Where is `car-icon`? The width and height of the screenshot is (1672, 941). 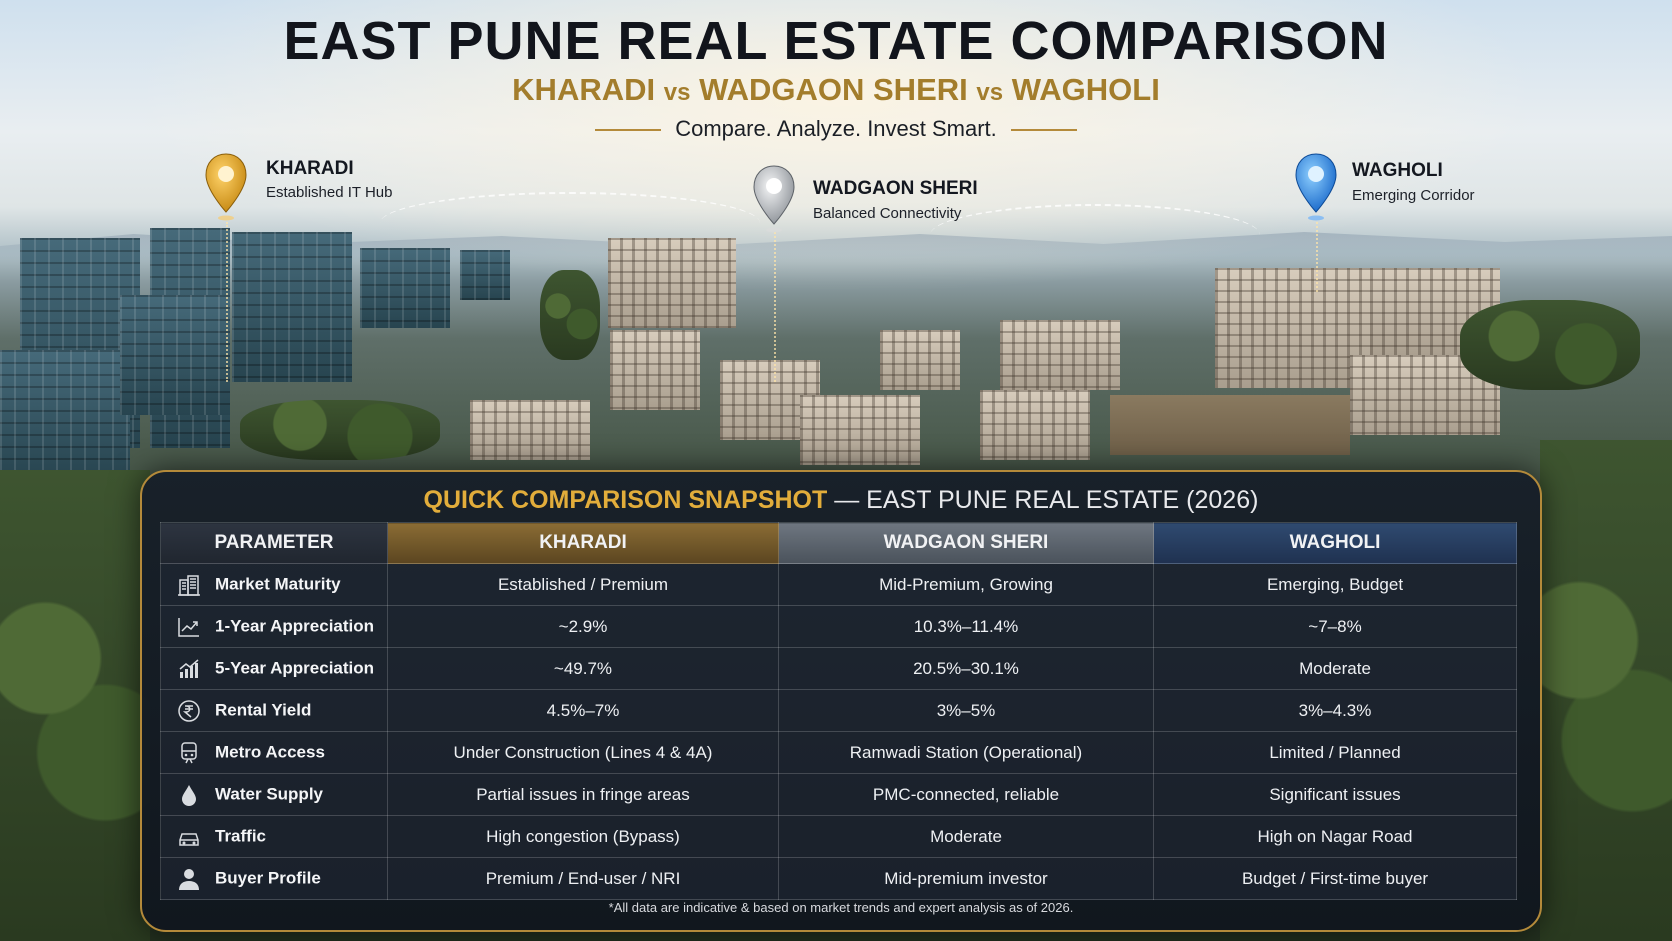 car-icon is located at coordinates (189, 837).